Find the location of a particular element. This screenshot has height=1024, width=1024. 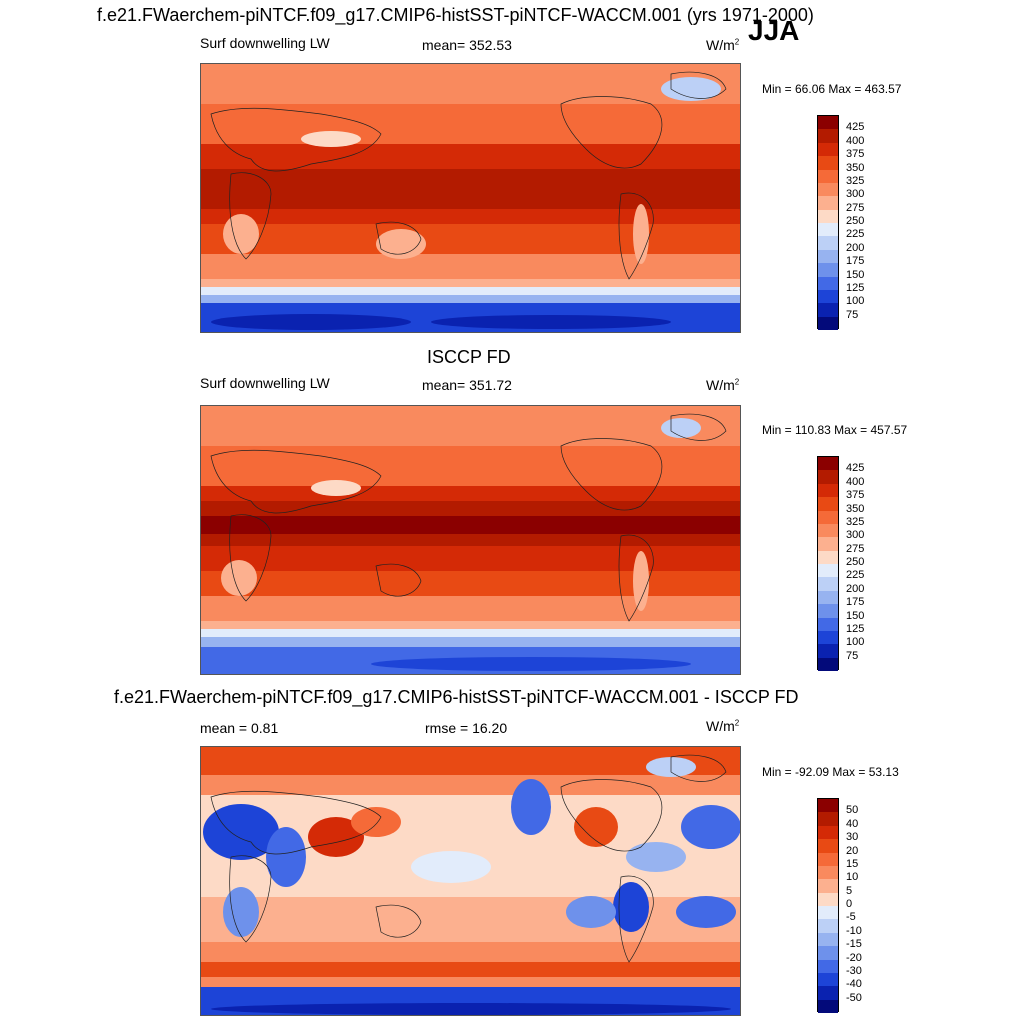

colorbar-tick-label: -10 is located at coordinates (854, 930).